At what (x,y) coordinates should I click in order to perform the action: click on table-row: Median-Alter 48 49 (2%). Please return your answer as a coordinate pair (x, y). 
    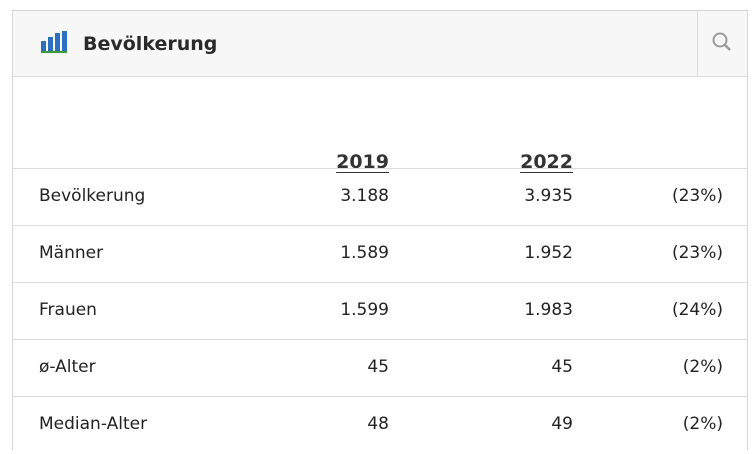
    Looking at the image, I should click on (380, 425).